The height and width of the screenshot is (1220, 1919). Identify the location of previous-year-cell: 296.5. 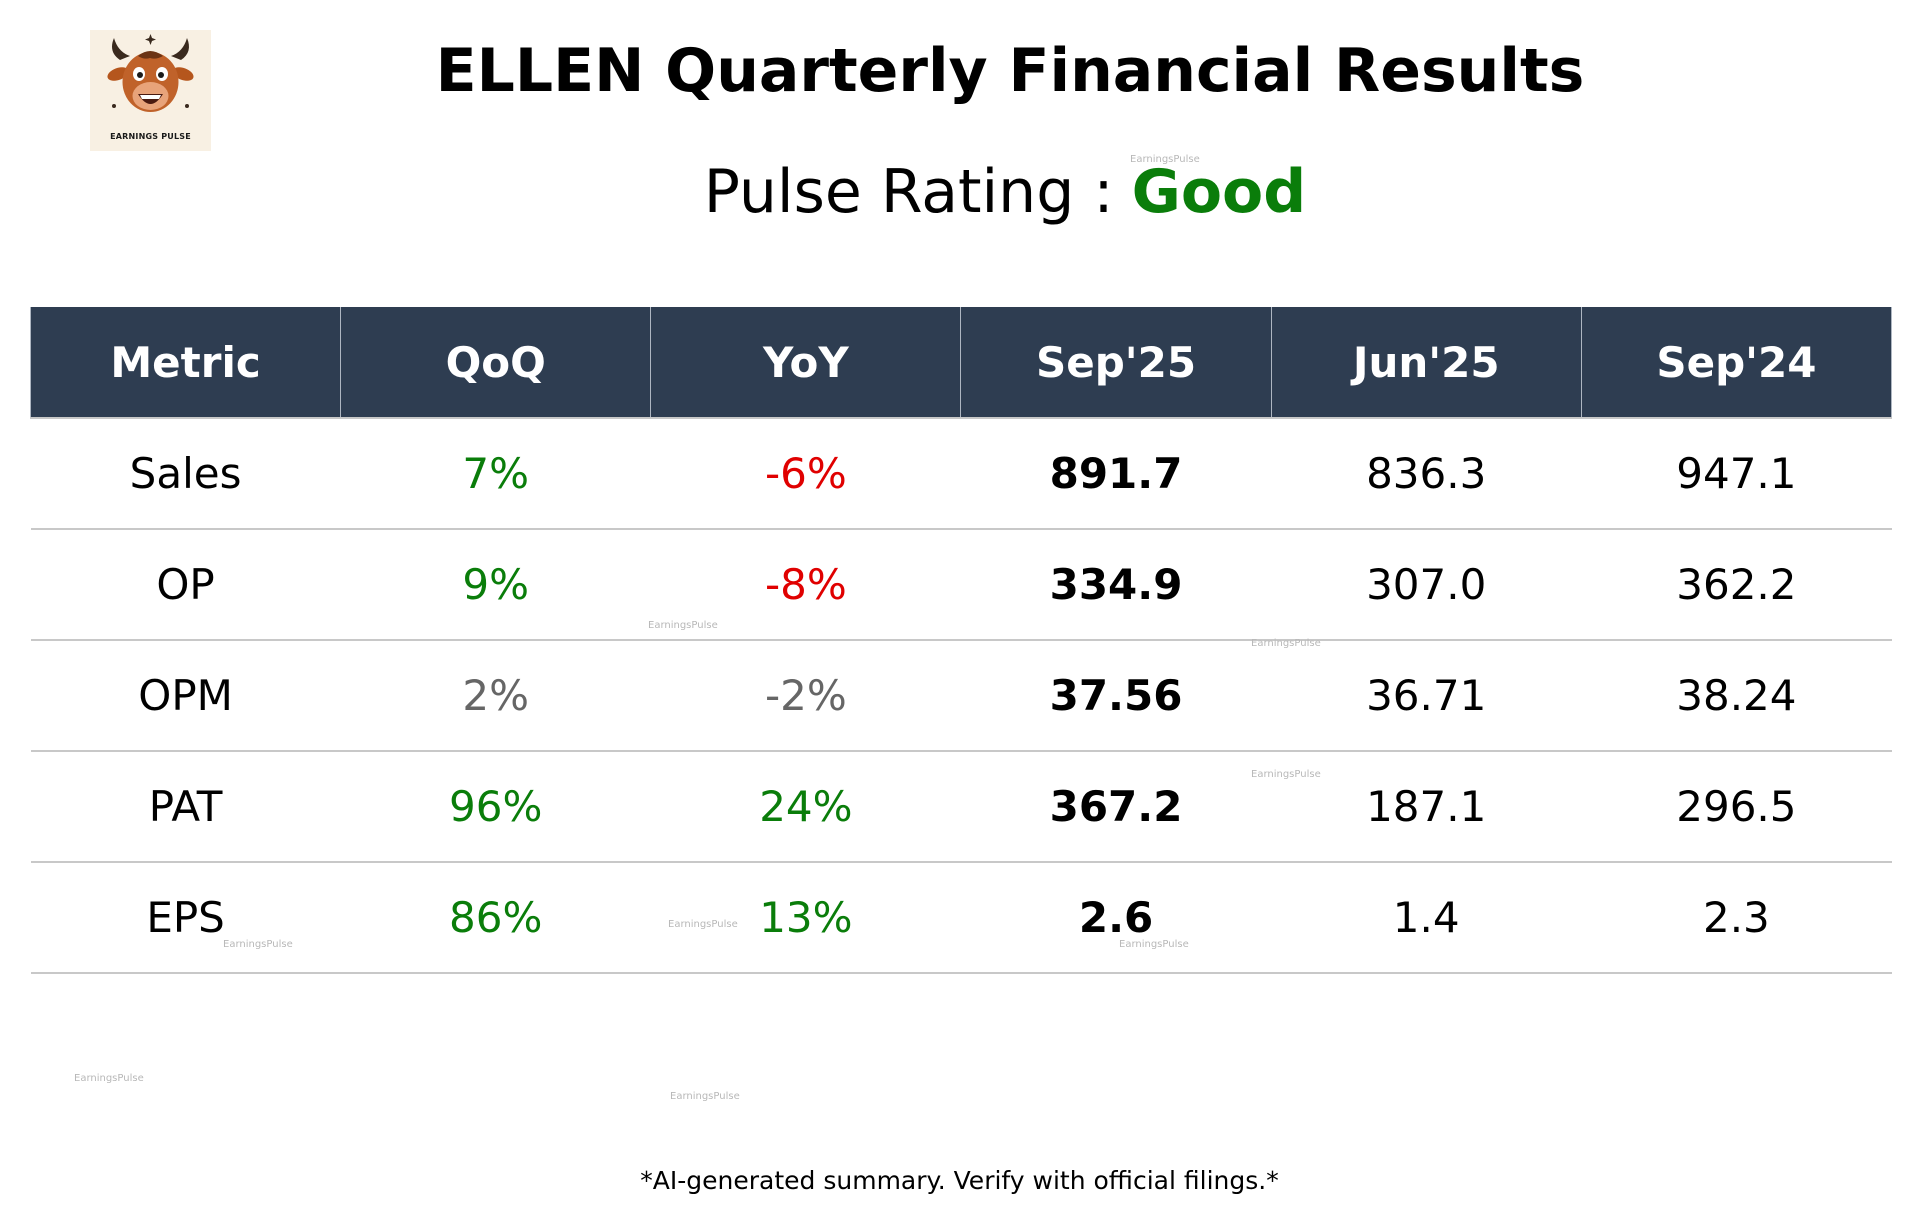
(1736, 807).